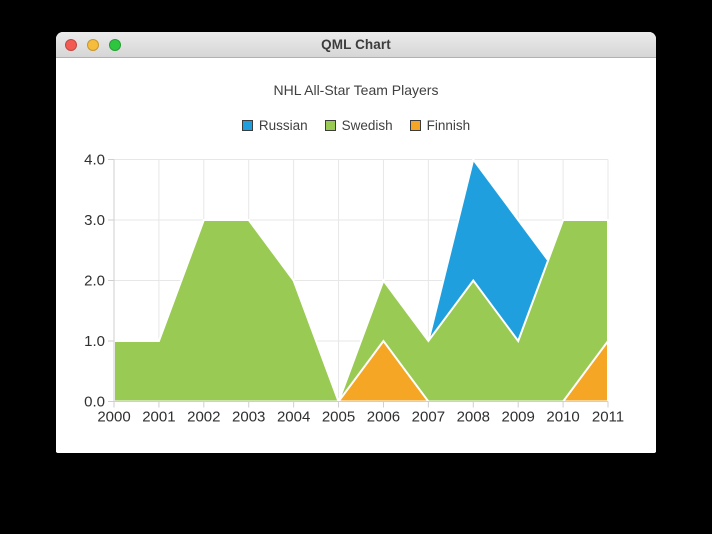 The width and height of the screenshot is (712, 534). Describe the element at coordinates (338, 417) in the screenshot. I see `x-tick-label: 2005` at that location.